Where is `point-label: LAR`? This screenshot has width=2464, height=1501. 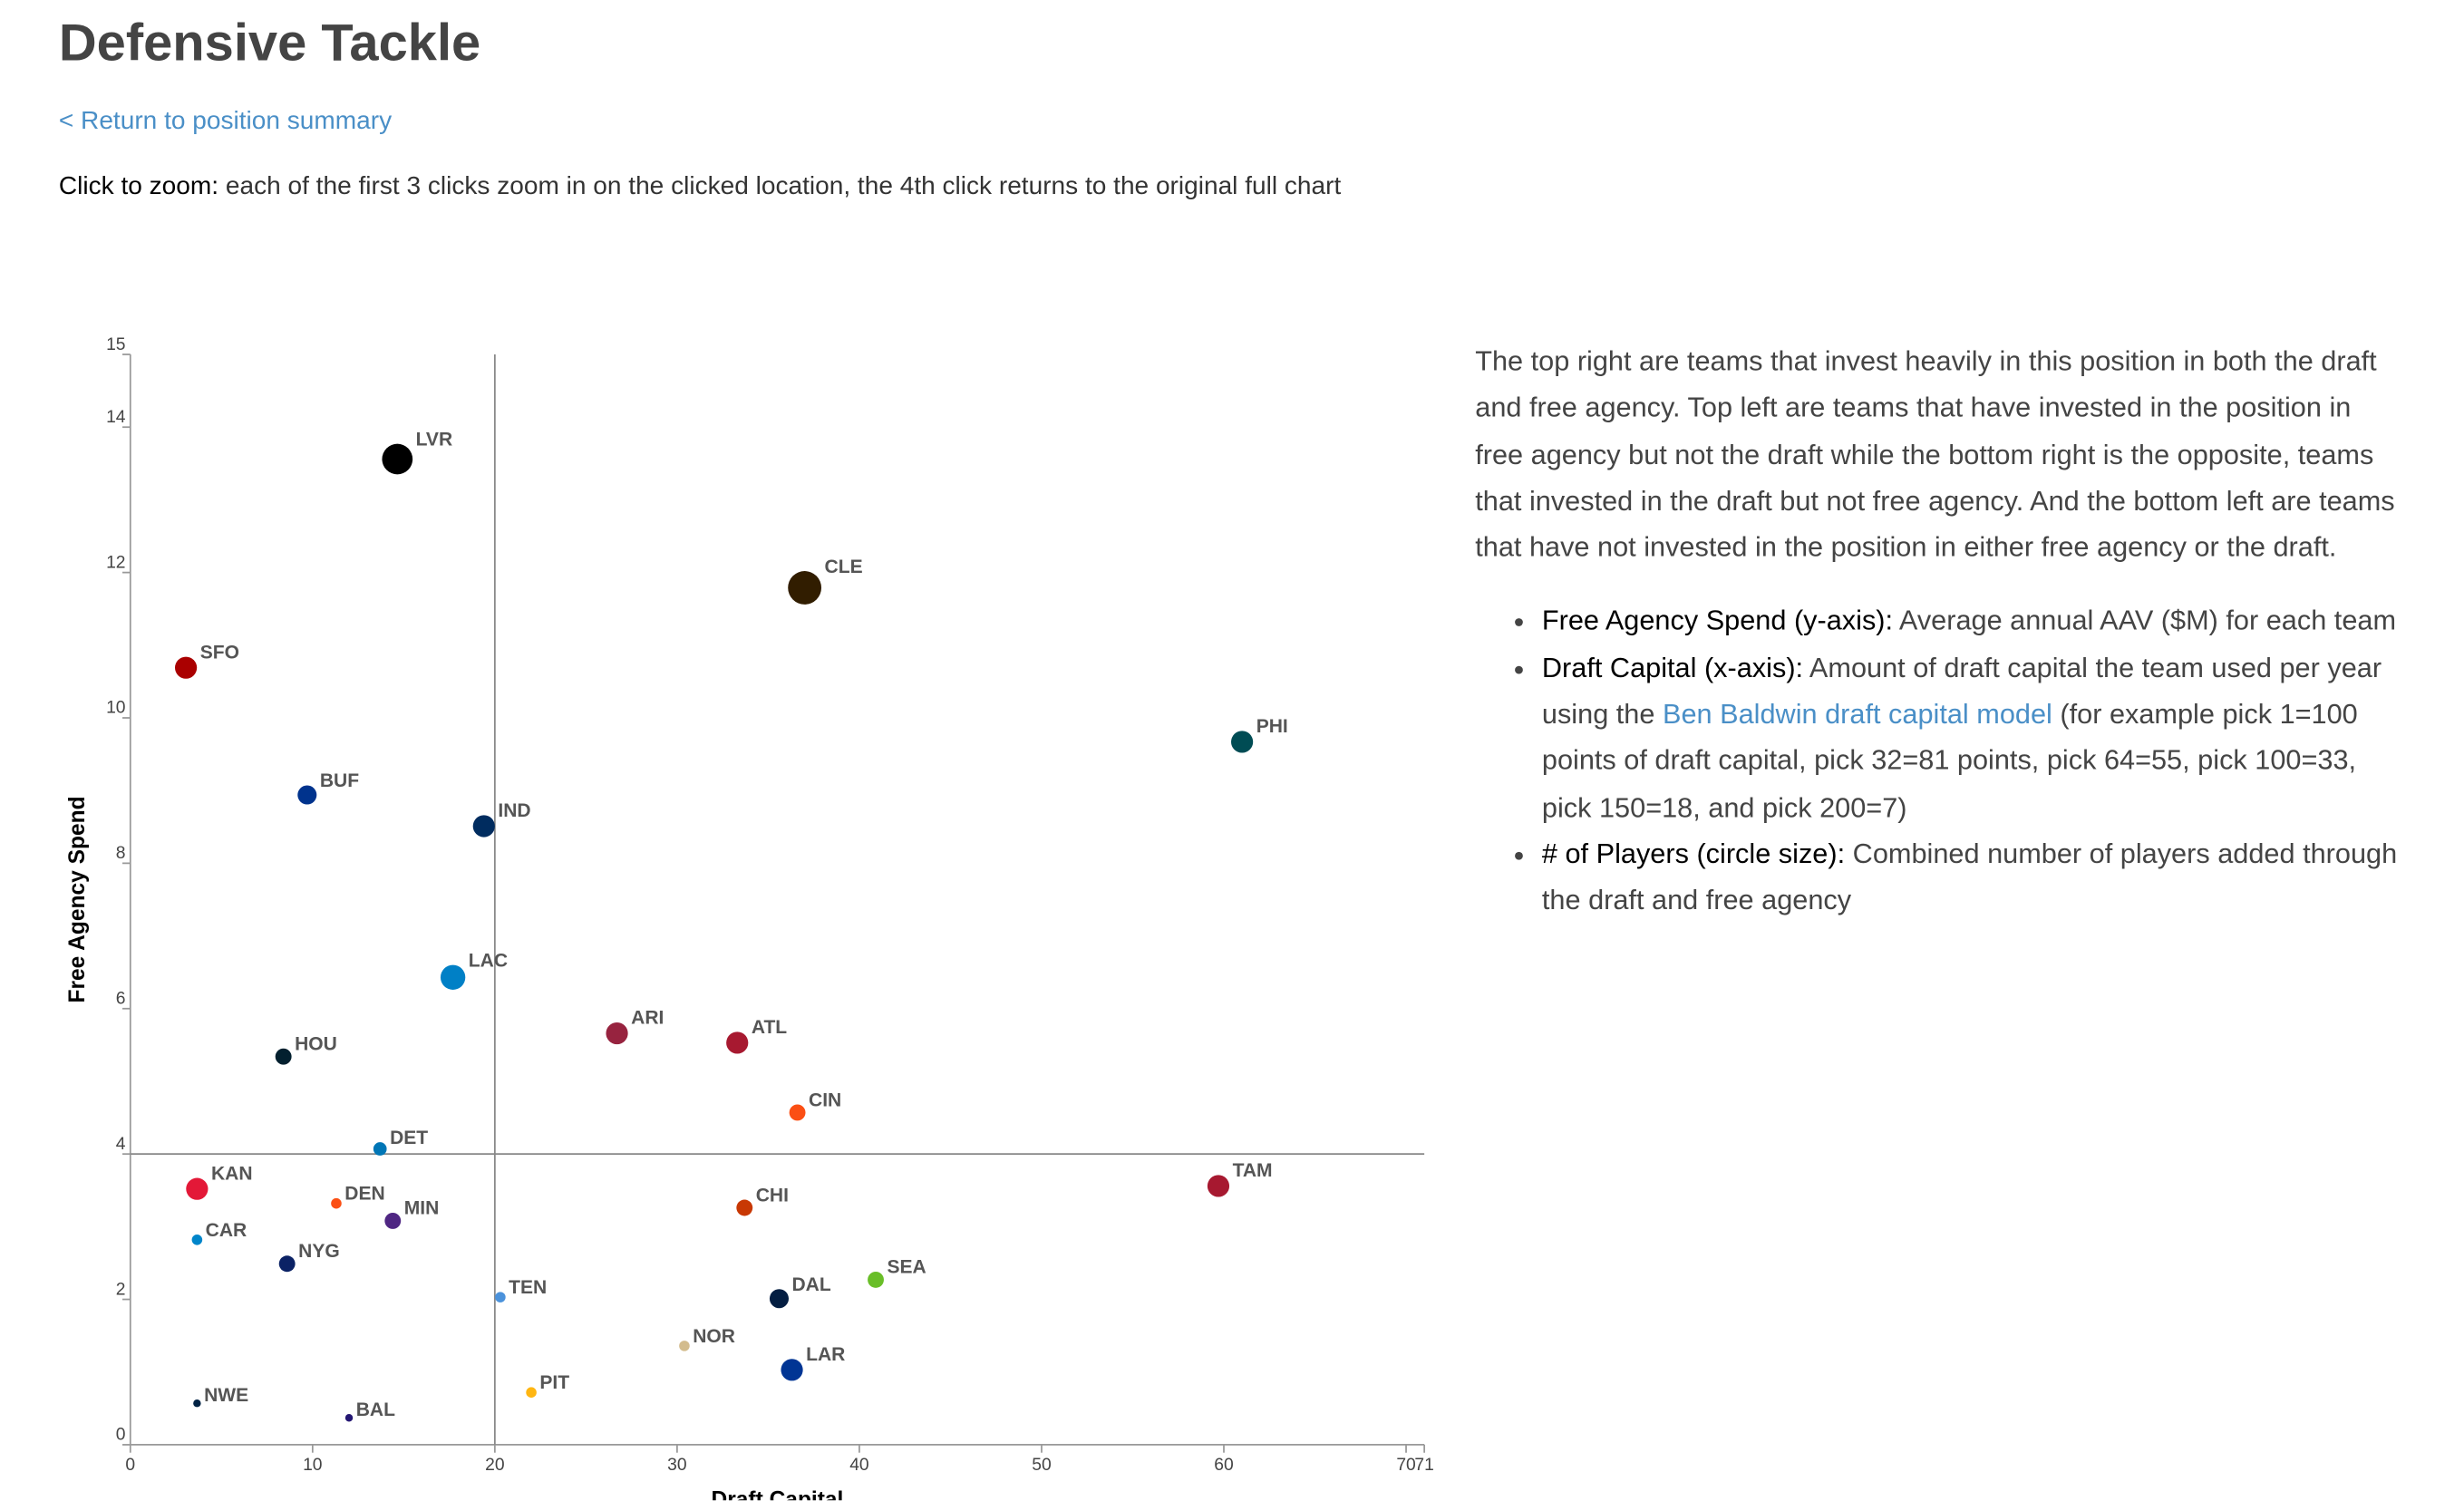
point-label: LAR is located at coordinates (825, 1354).